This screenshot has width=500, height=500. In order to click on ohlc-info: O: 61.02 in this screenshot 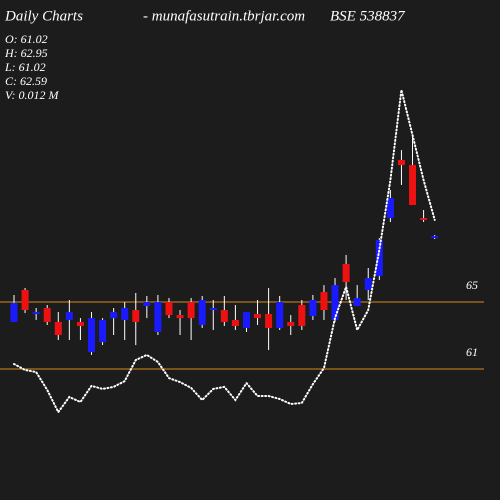, I will do `click(26, 39)`.